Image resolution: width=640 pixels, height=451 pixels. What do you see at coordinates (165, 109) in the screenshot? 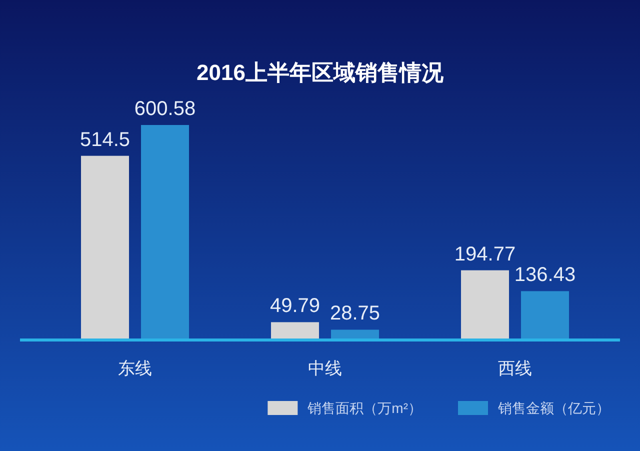
I see `data-label: 600.58` at bounding box center [165, 109].